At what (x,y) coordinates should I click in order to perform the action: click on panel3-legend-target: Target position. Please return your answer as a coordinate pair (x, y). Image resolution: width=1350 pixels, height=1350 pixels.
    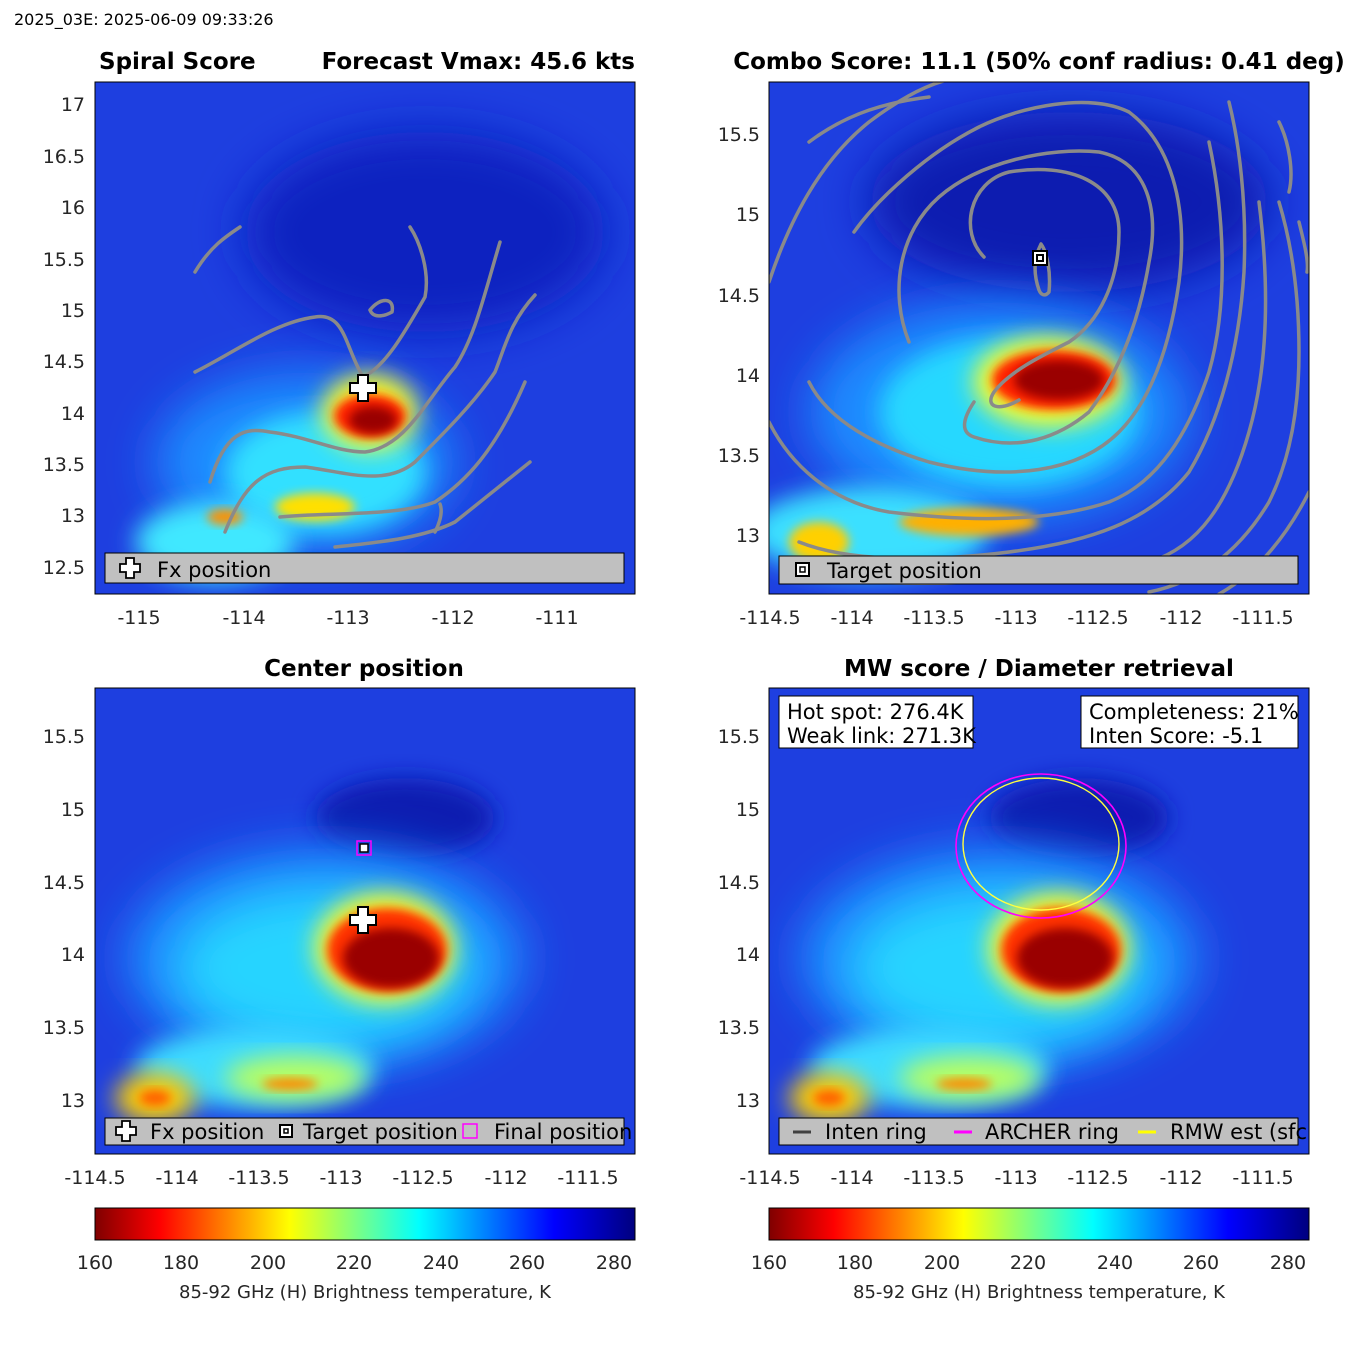
    Looking at the image, I should click on (380, 1132).